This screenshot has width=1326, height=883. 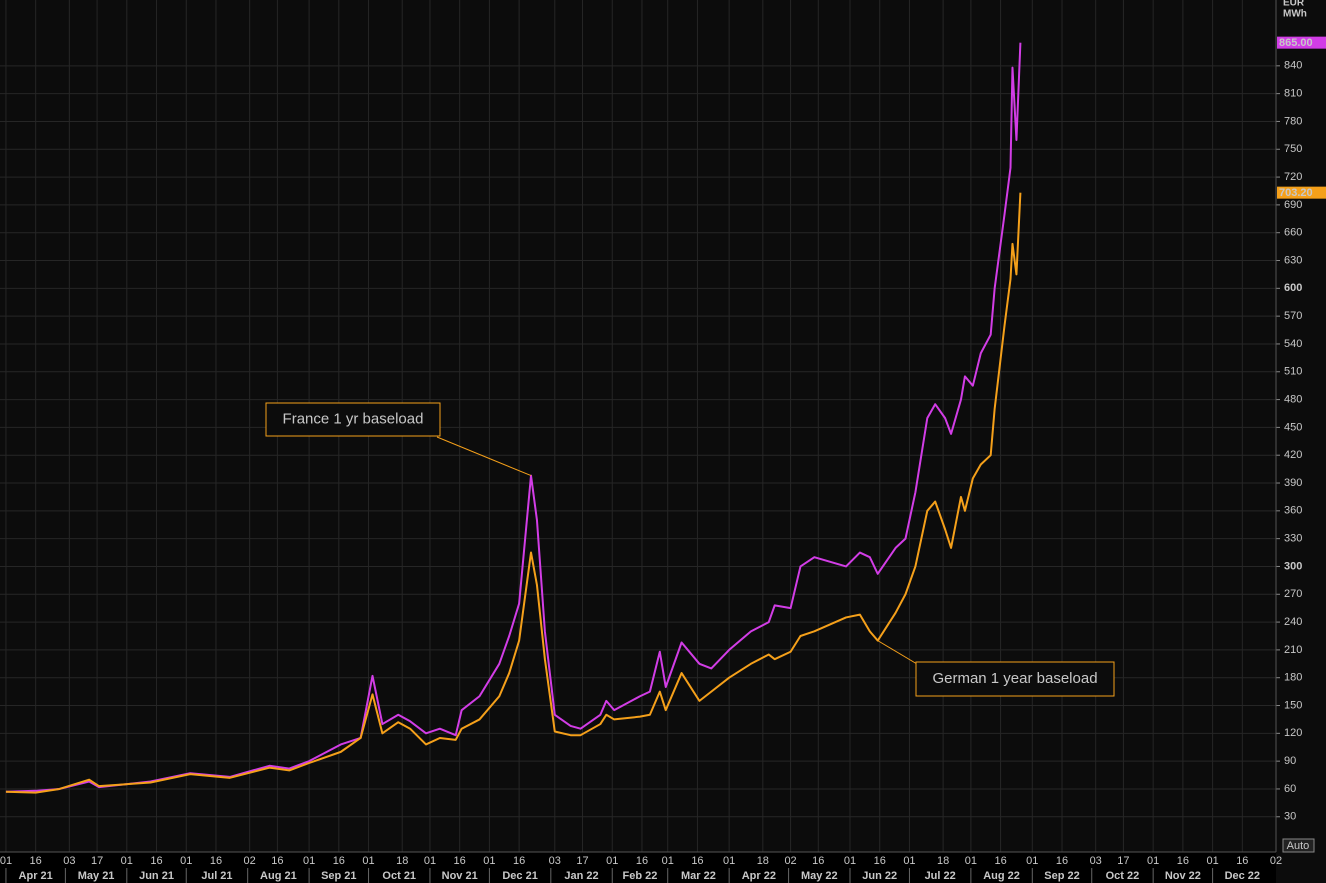 I want to click on y-tick-label: 300, so click(x=1293, y=566).